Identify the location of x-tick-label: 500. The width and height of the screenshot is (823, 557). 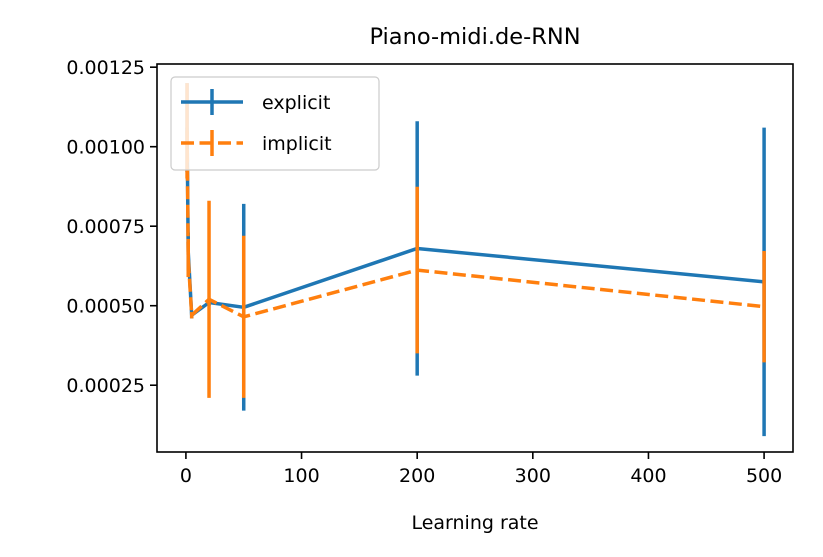
(764, 476).